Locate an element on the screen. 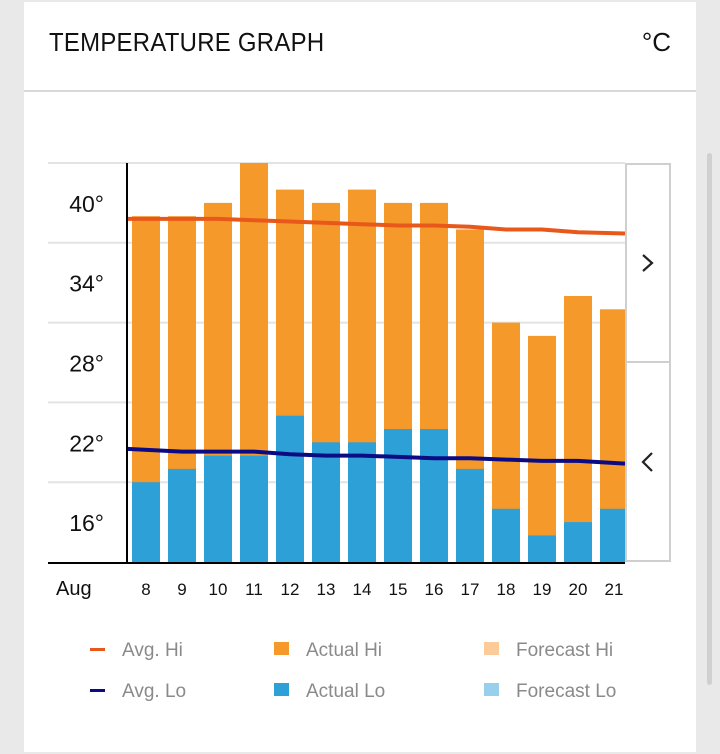 This screenshot has width=720, height=754. x-tick-label: 14 is located at coordinates (362, 589).